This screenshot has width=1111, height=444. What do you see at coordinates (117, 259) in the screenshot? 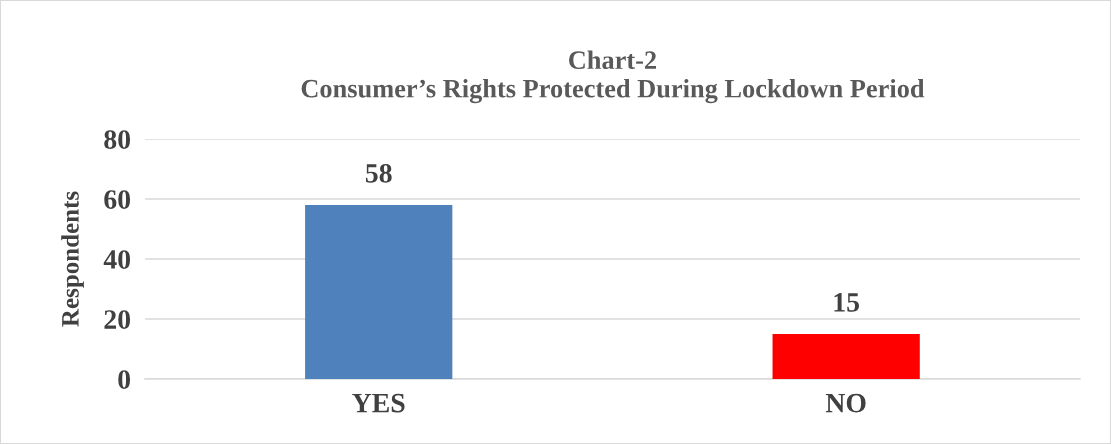
I see `y-tick-label: 40` at bounding box center [117, 259].